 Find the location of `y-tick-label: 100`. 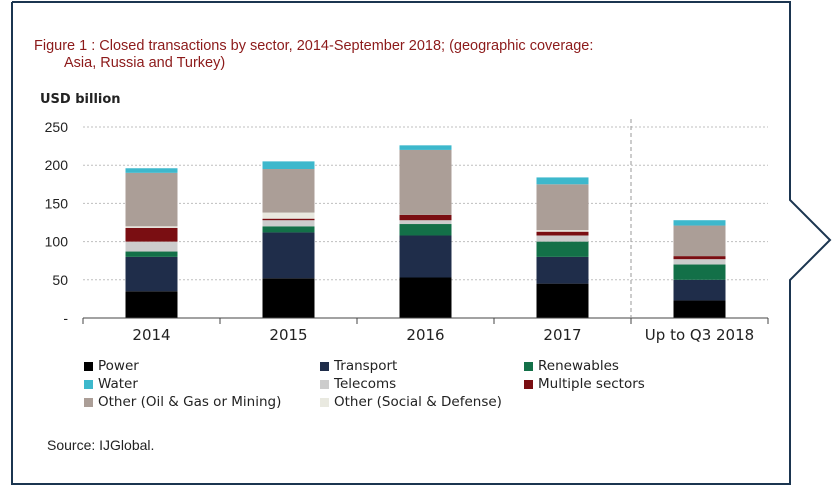

y-tick-label: 100 is located at coordinates (57, 242).